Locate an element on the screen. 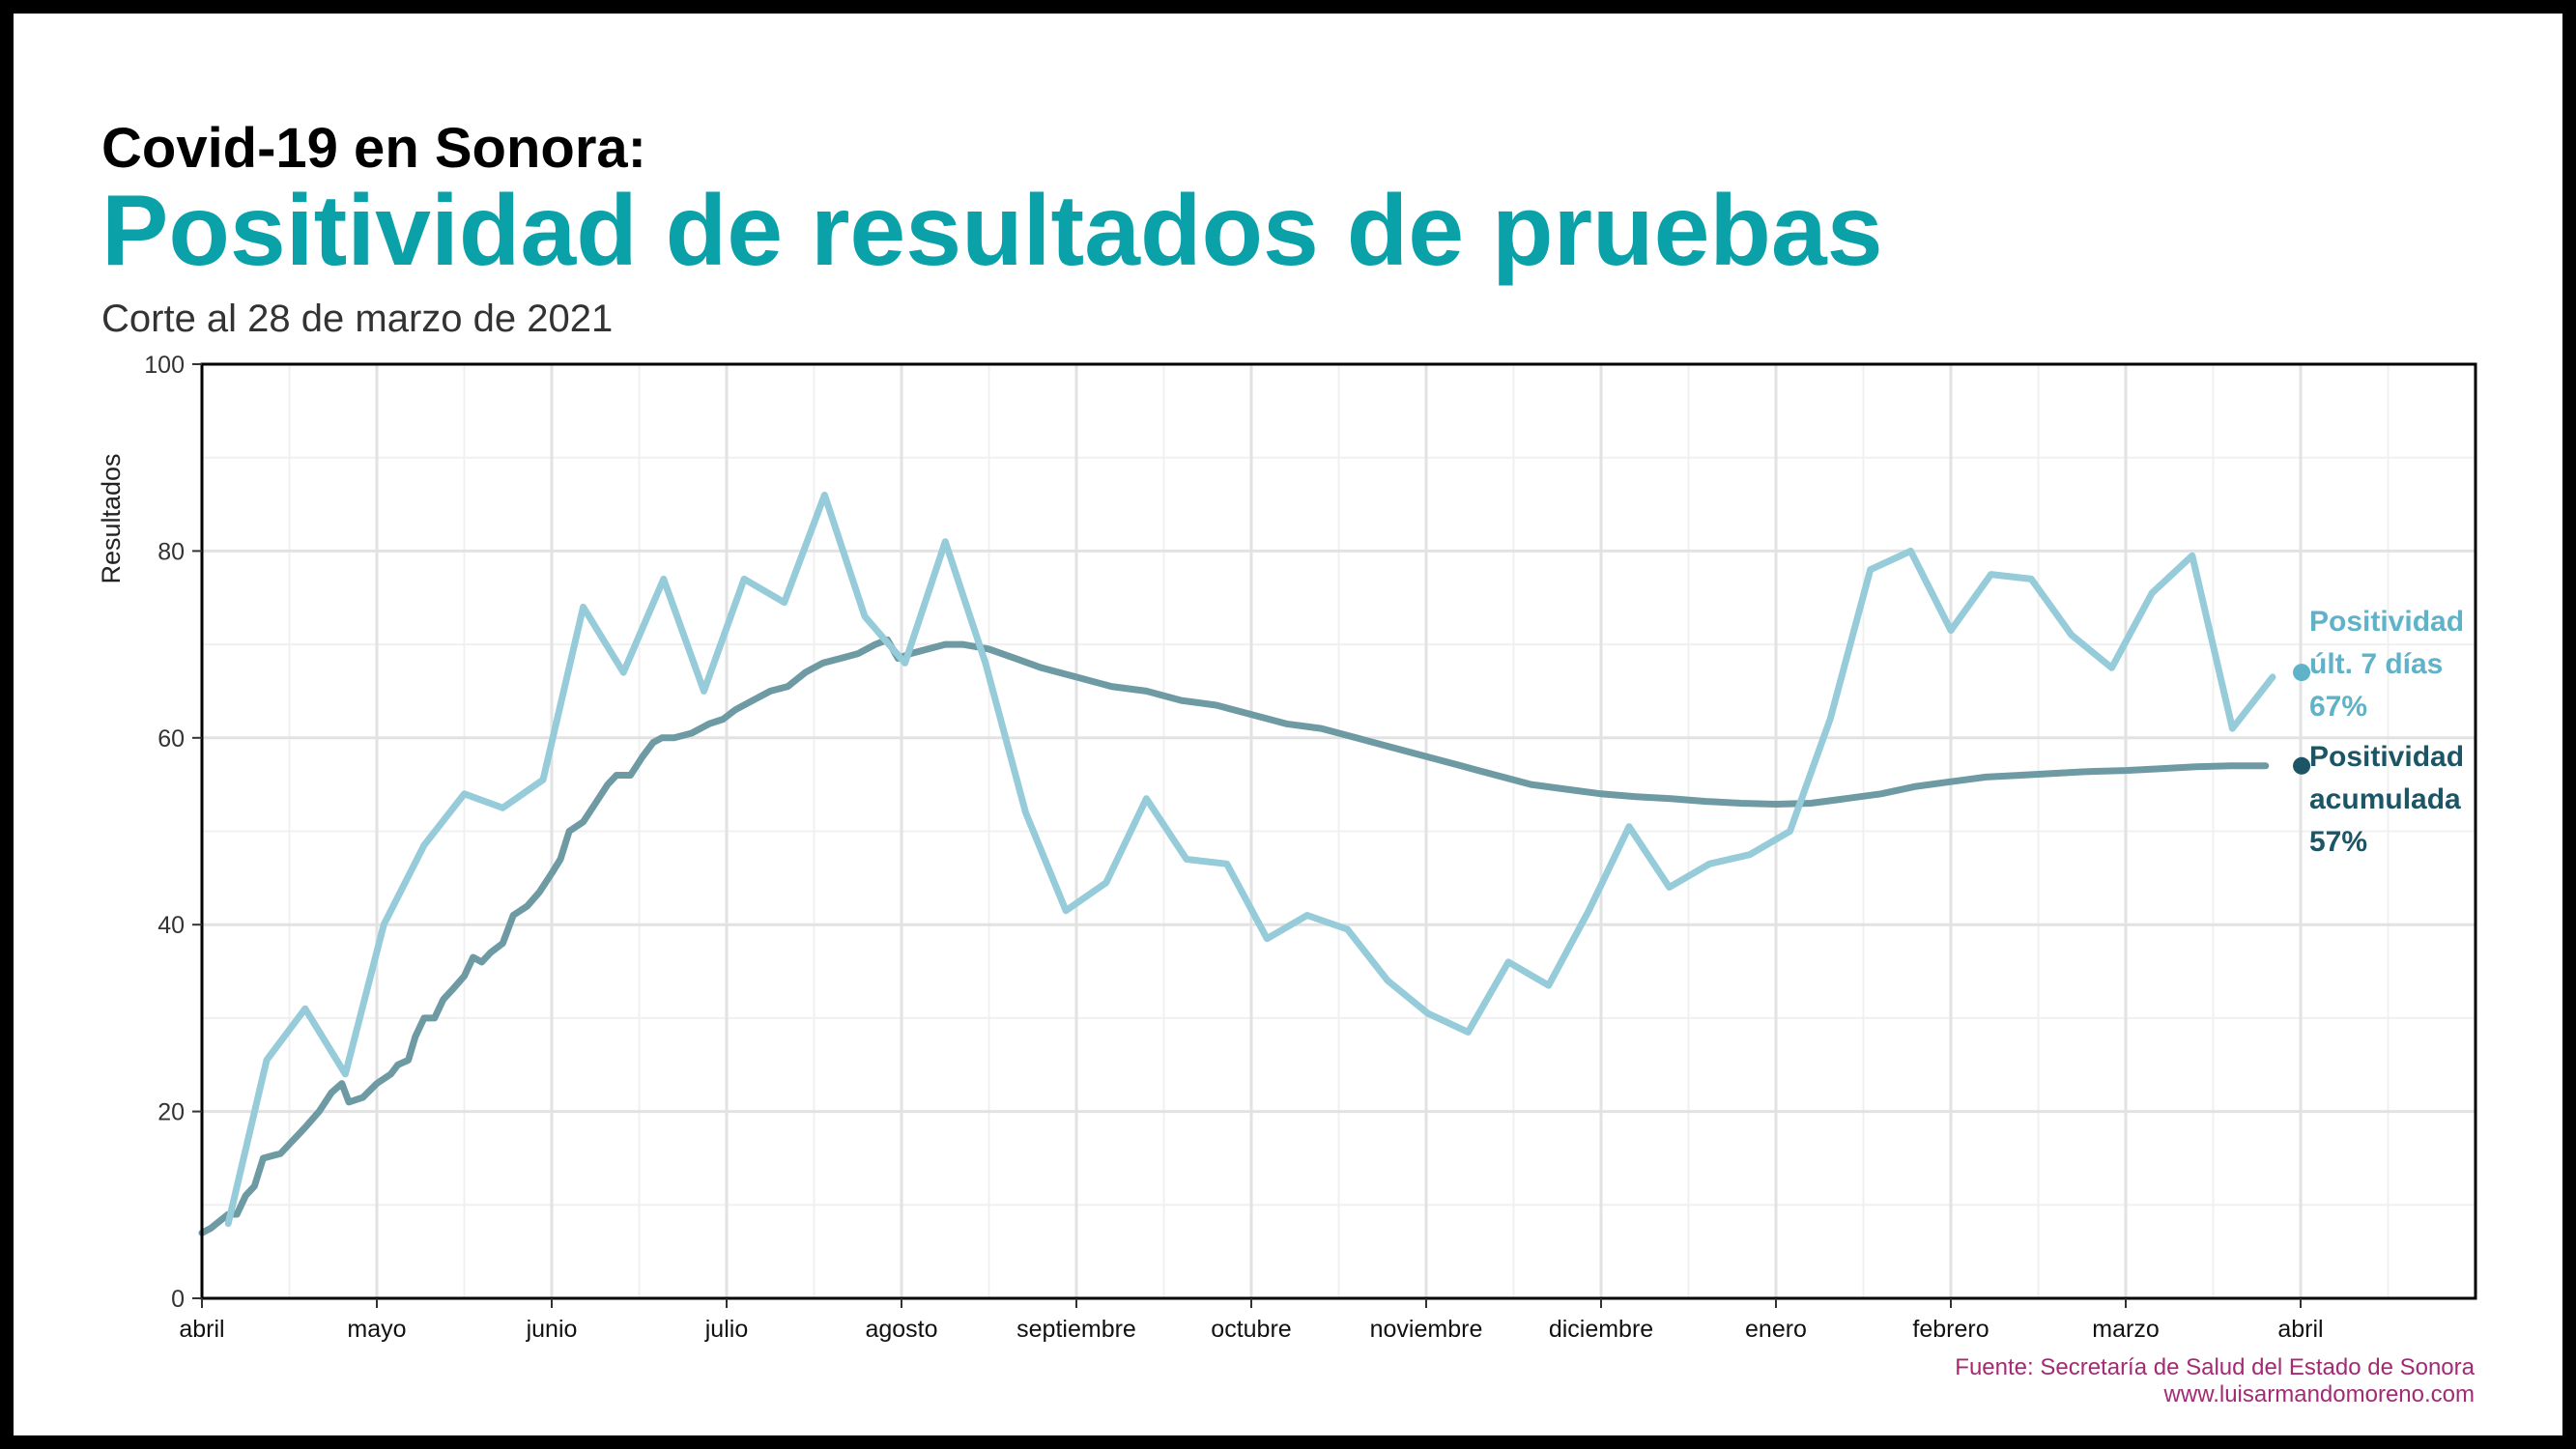 This screenshot has width=2576, height=1449. x-tick-label: agosto is located at coordinates (901, 1329).